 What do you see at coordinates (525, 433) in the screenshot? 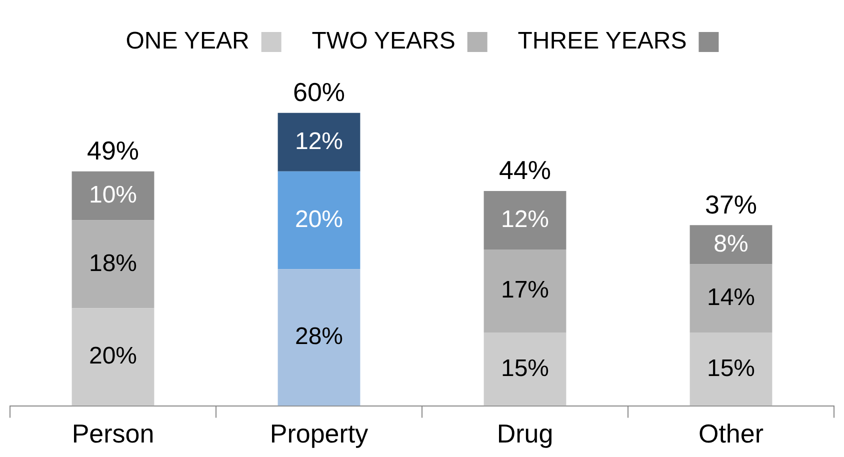
I see `x-tick-label: Drug` at bounding box center [525, 433].